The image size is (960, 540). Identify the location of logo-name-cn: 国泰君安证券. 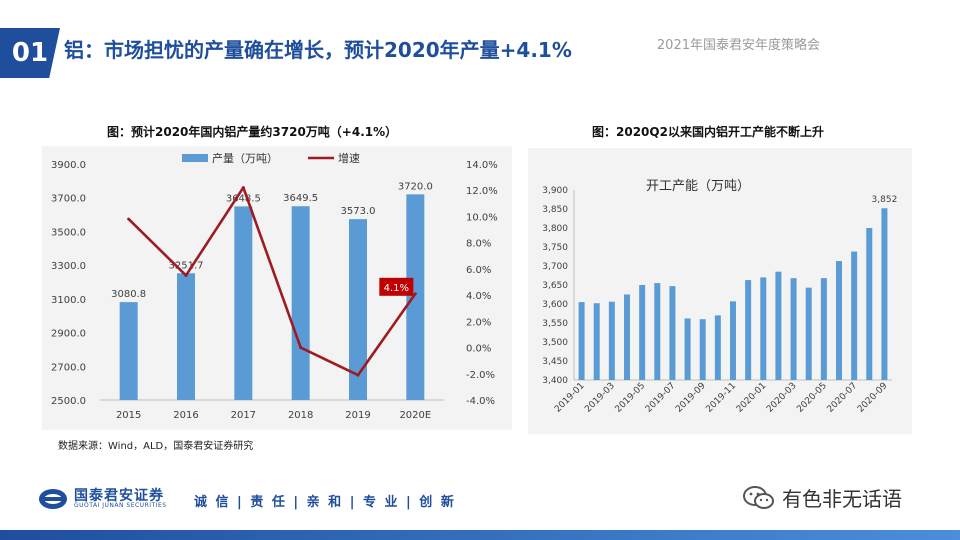
(119, 496).